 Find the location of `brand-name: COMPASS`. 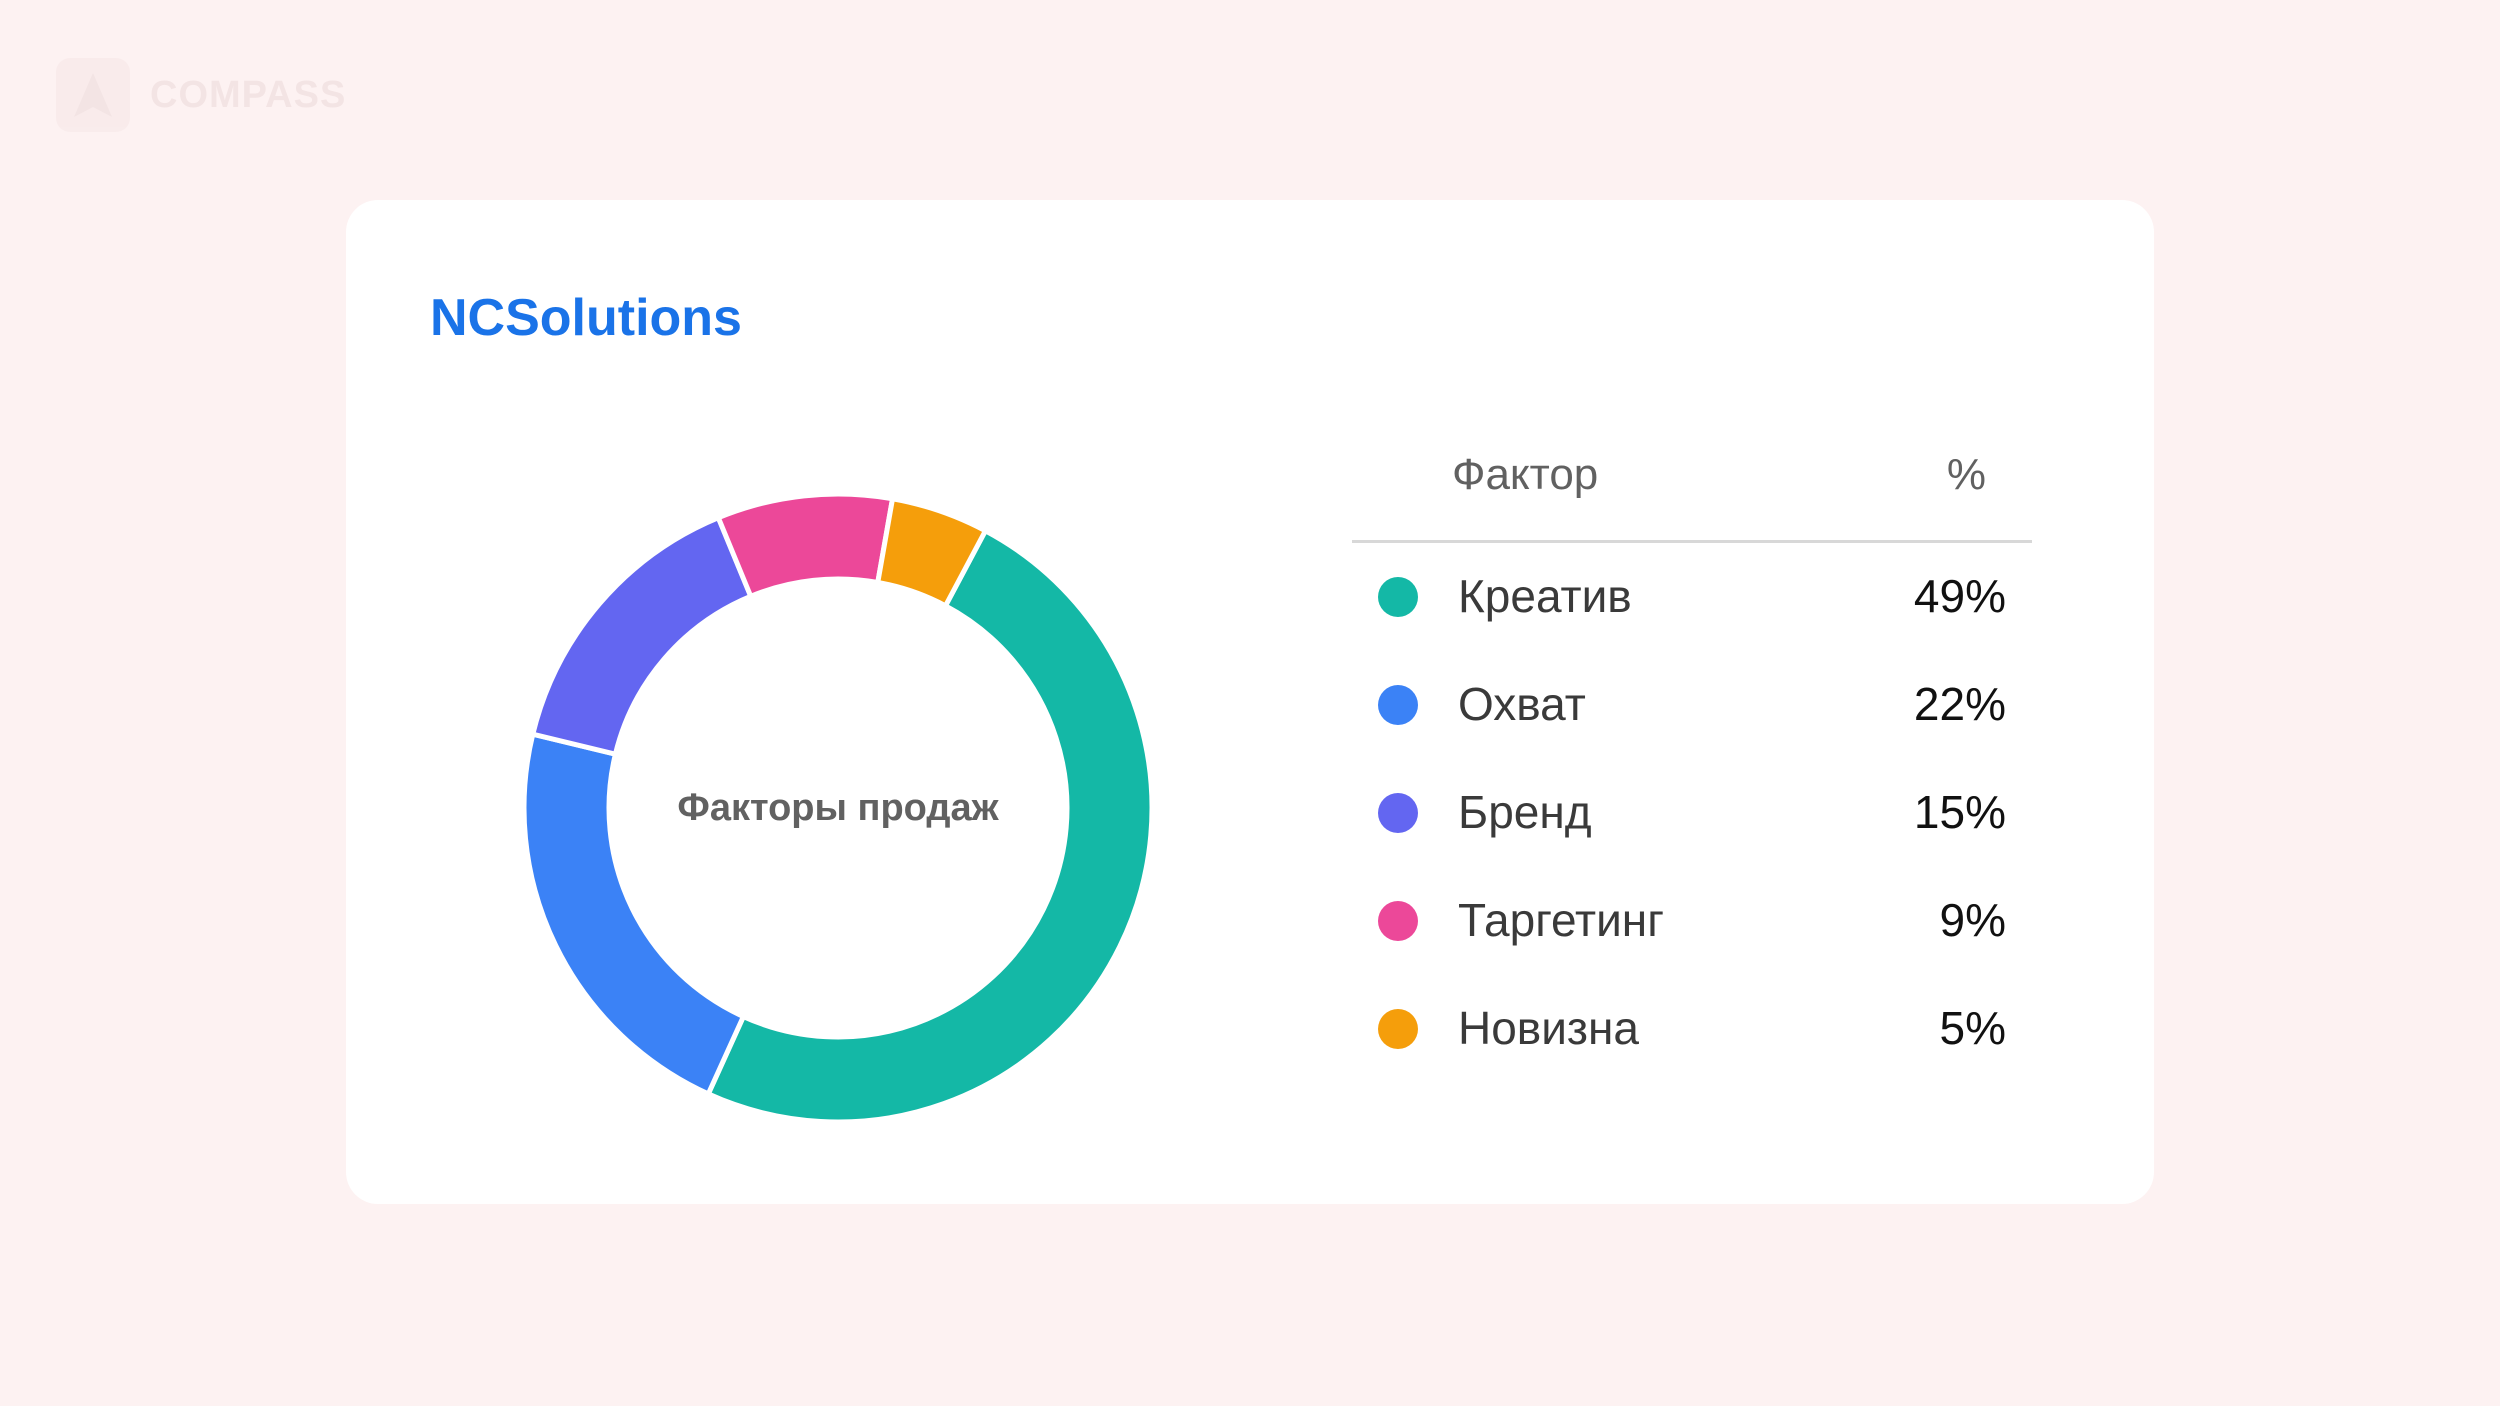

brand-name: COMPASS is located at coordinates (248, 94).